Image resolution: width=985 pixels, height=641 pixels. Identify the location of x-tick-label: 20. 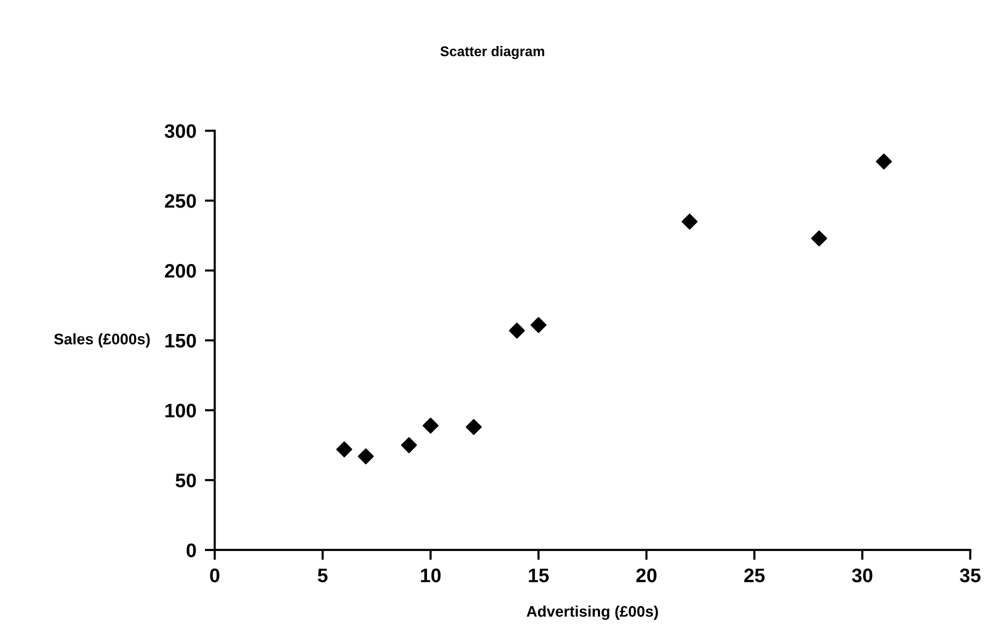
(646, 575).